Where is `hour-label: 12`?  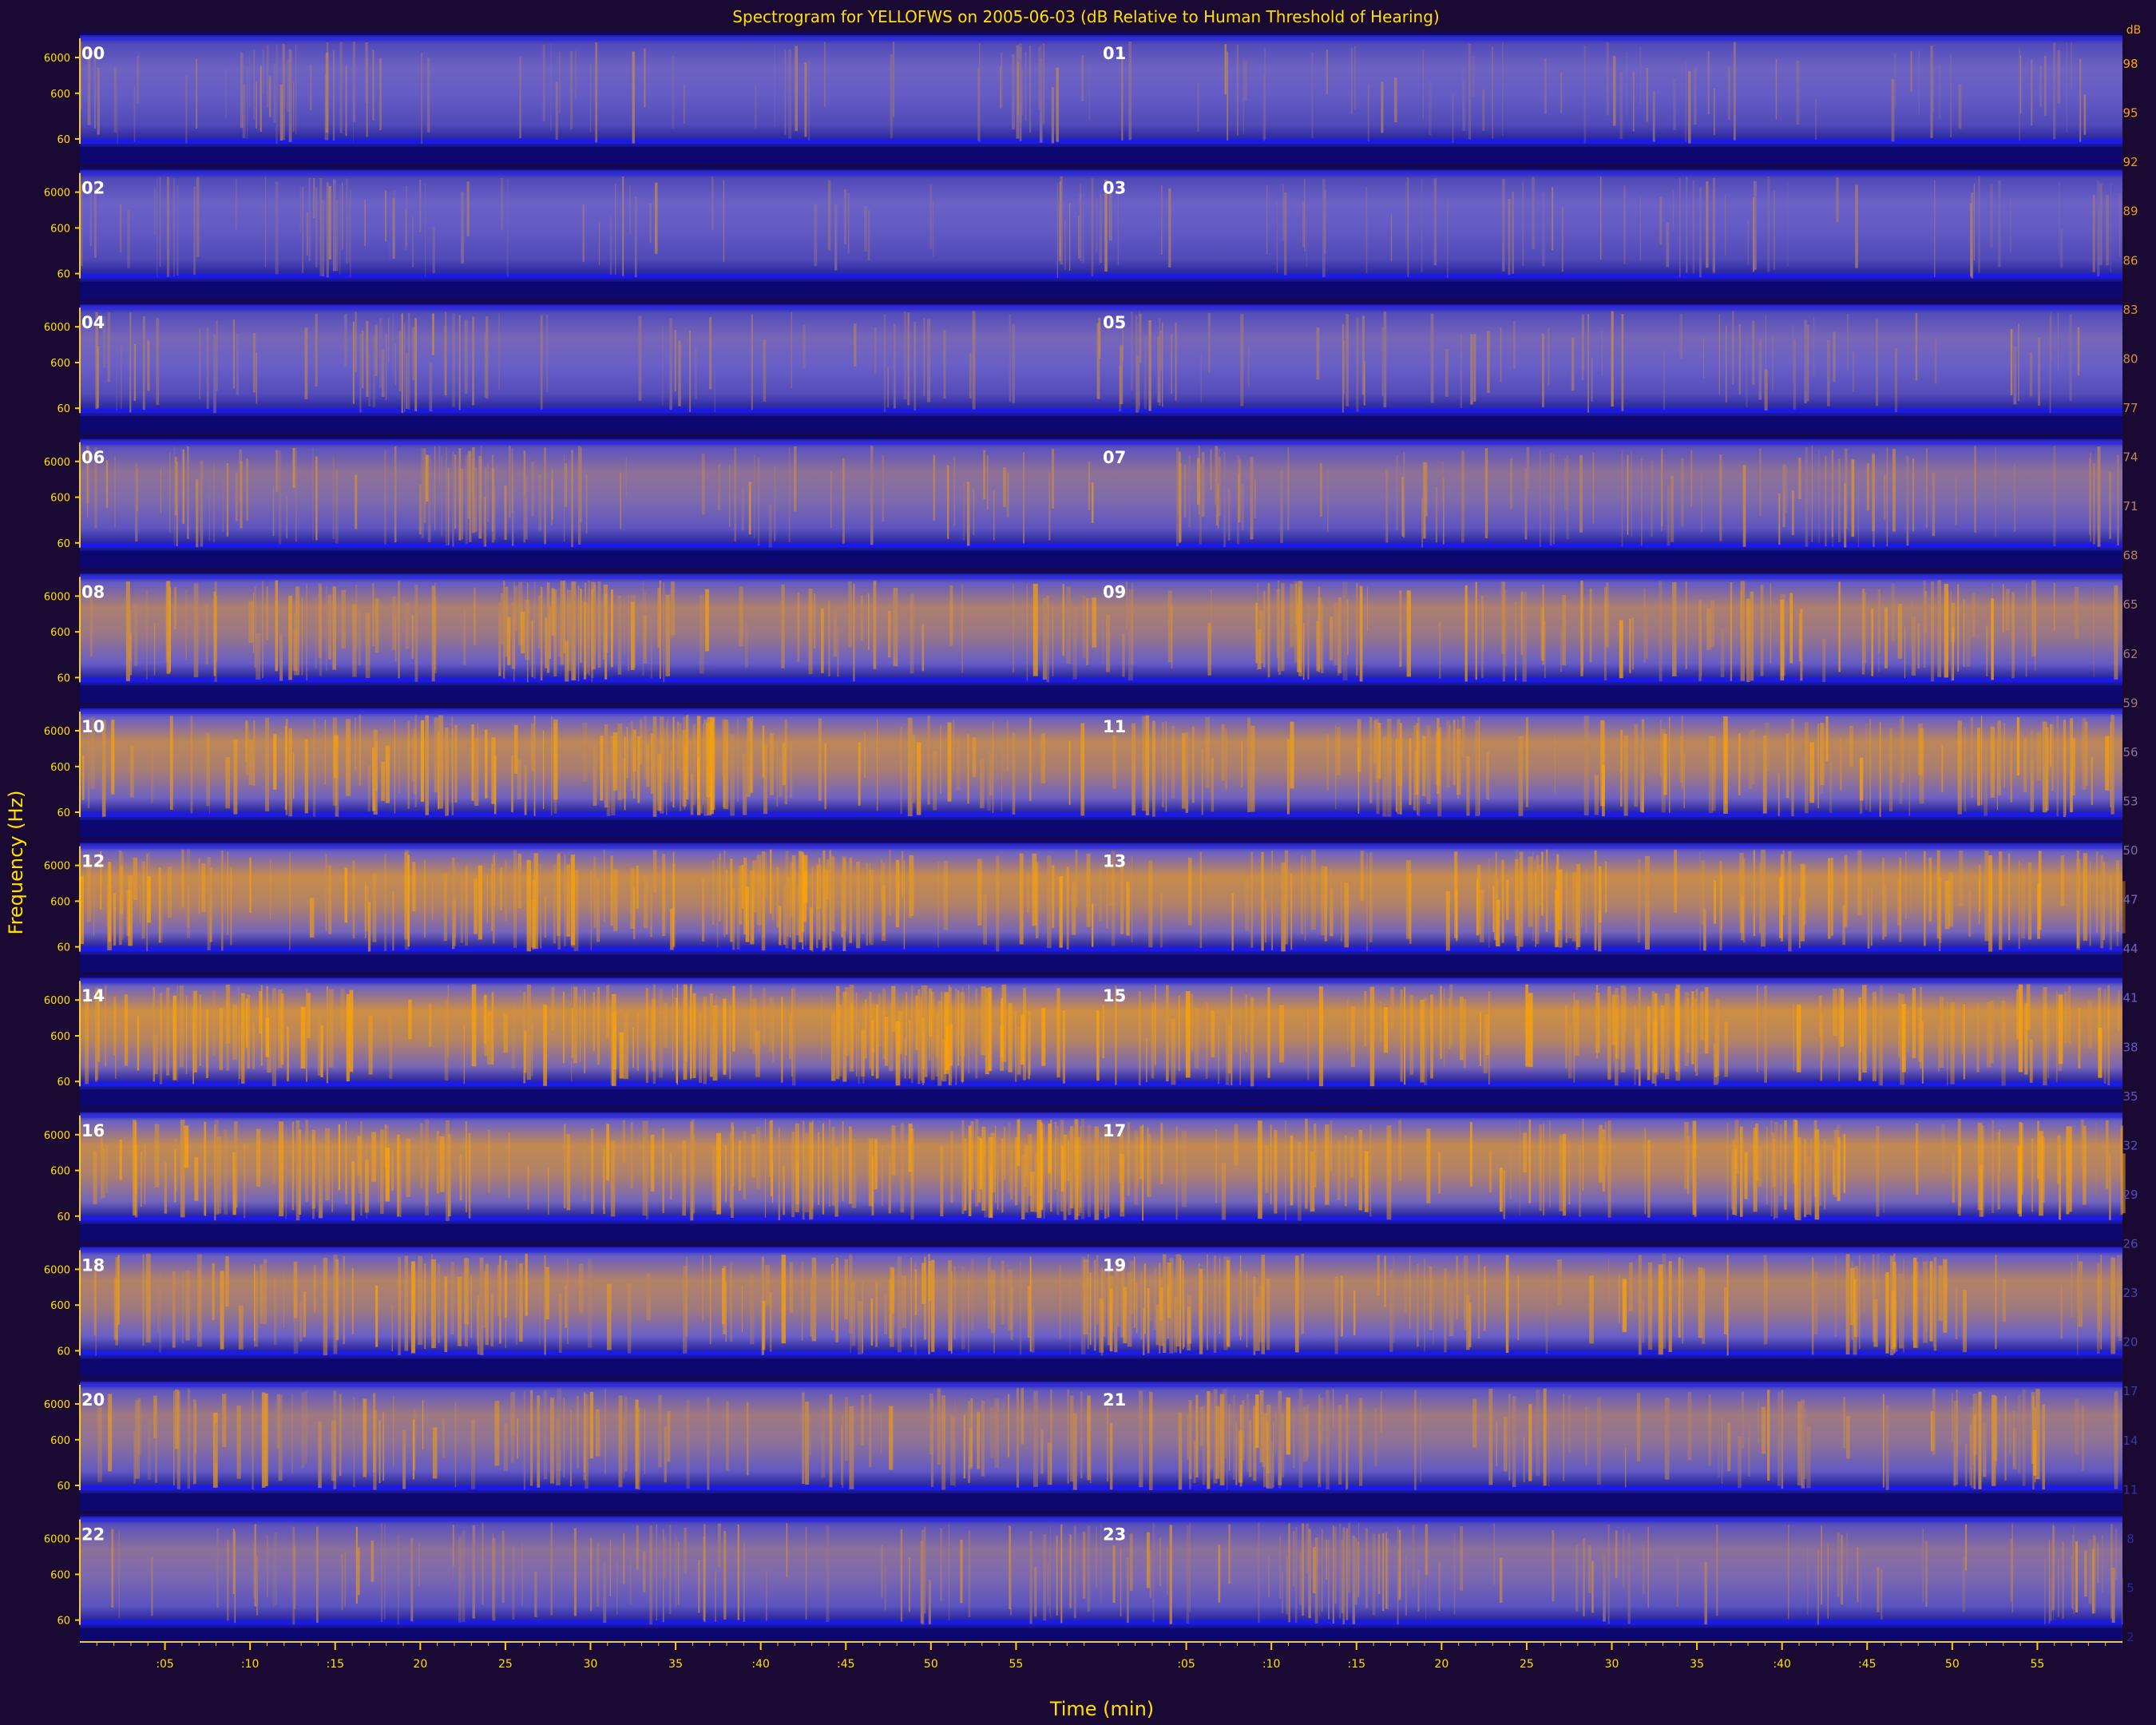 hour-label: 12 is located at coordinates (93, 862).